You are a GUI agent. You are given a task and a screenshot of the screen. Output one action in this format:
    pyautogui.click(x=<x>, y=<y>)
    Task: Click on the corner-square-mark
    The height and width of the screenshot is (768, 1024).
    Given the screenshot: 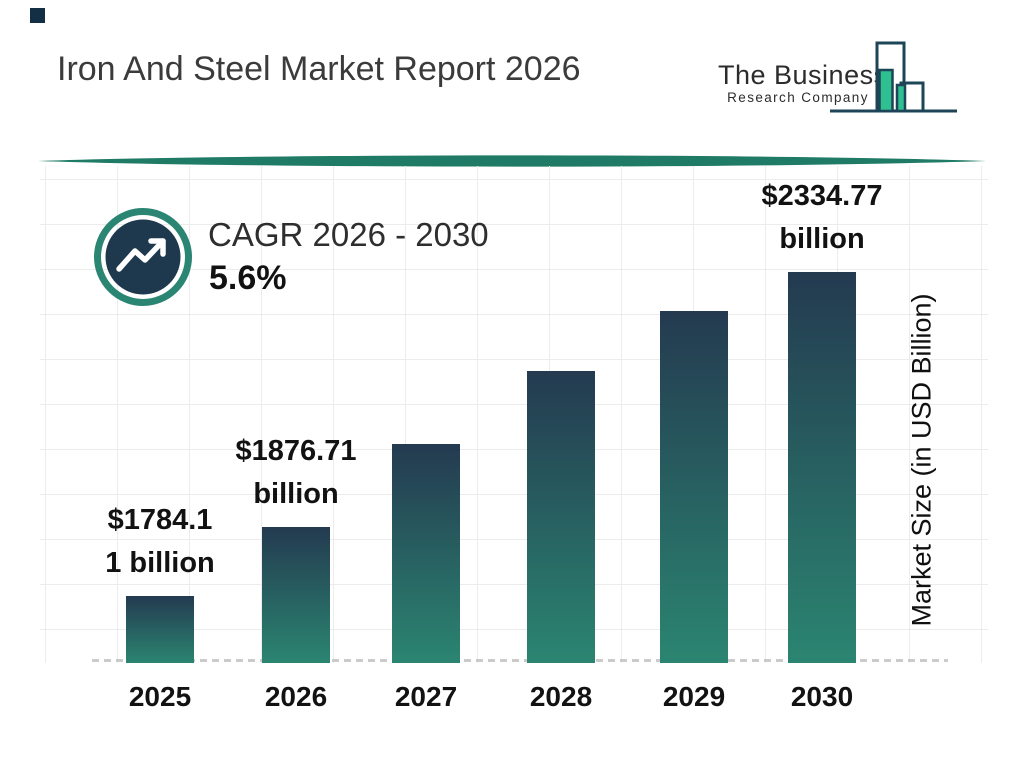 What is the action you would take?
    pyautogui.click(x=37, y=15)
    